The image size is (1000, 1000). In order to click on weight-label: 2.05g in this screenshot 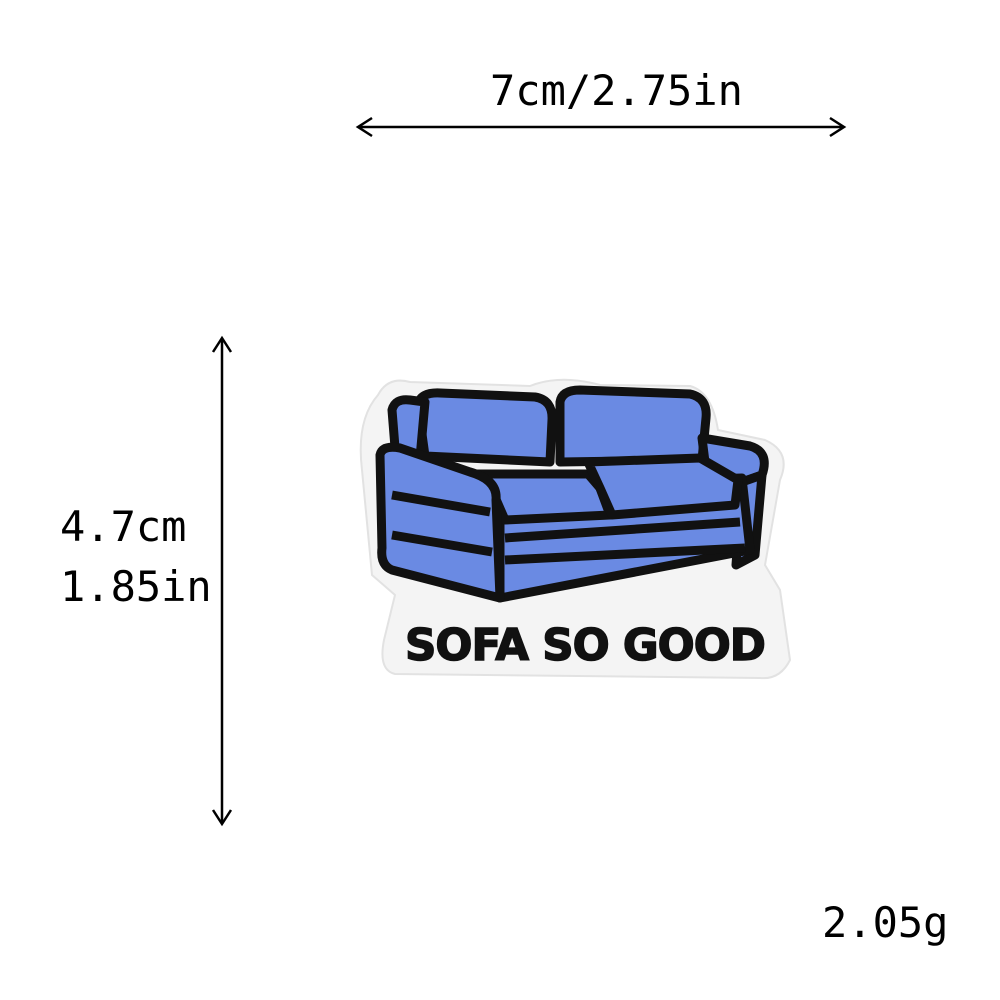, I will do `click(885, 922)`.